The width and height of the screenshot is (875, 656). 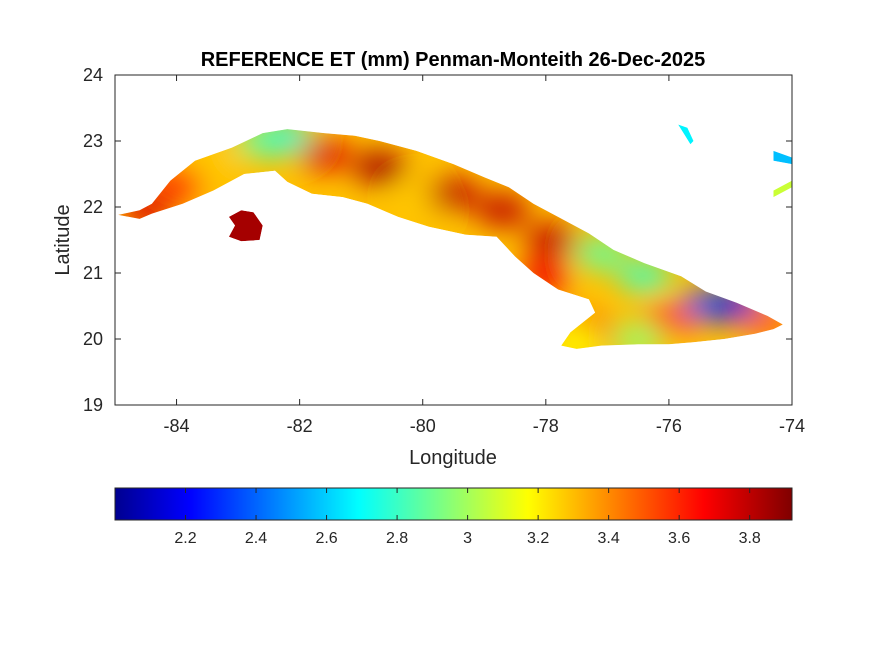 I want to click on x-tick-label: -76, so click(x=669, y=426).